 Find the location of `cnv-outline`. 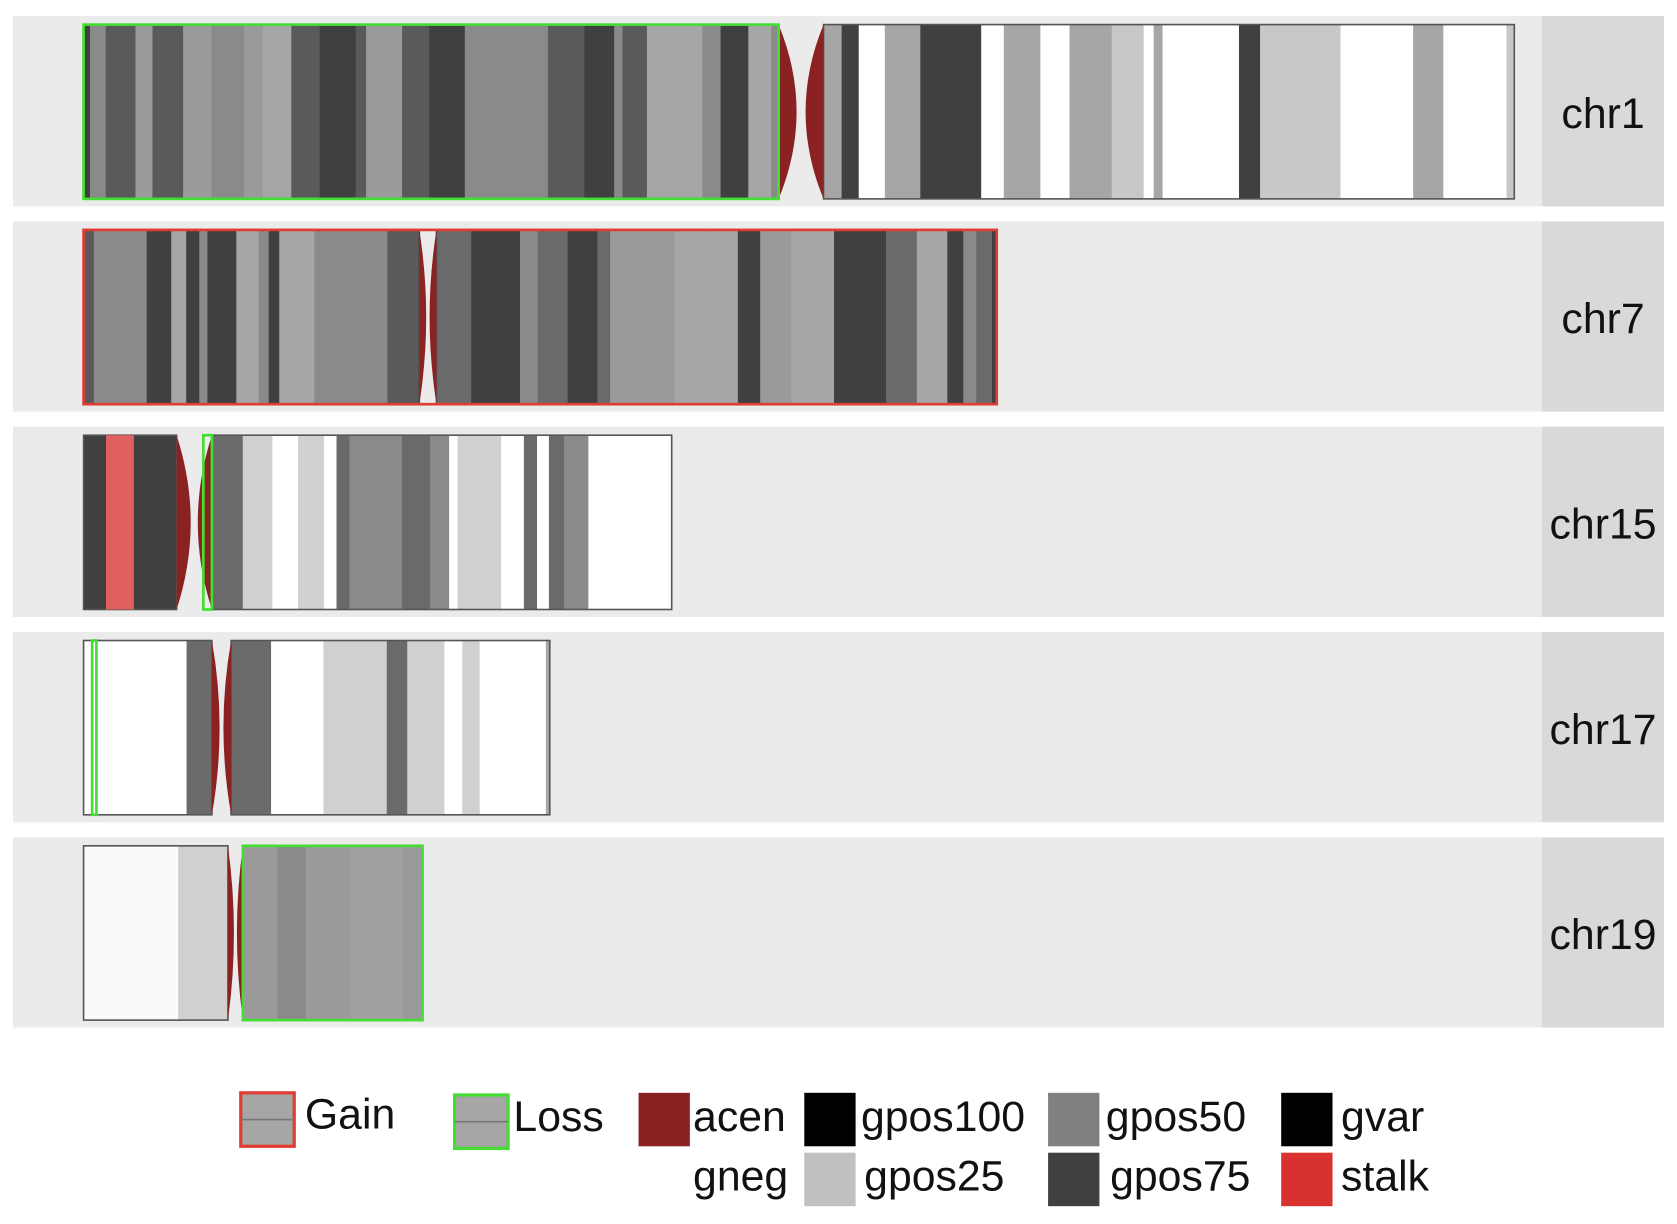

cnv-outline is located at coordinates (332, 933).